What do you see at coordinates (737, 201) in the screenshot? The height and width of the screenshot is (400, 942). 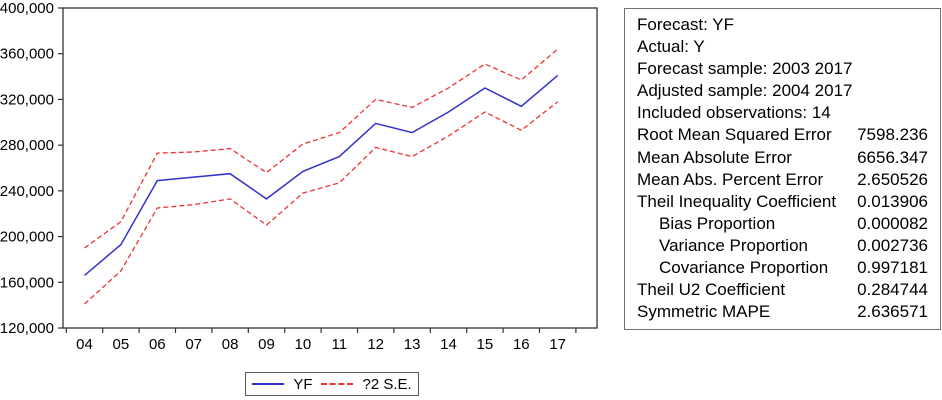 I see `stat-label: Theil Inequality Coefficient` at bounding box center [737, 201].